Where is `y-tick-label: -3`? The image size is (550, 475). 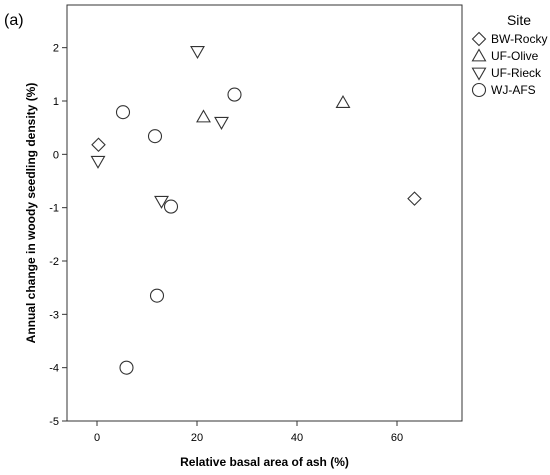
y-tick-label: -3 is located at coordinates (54, 315).